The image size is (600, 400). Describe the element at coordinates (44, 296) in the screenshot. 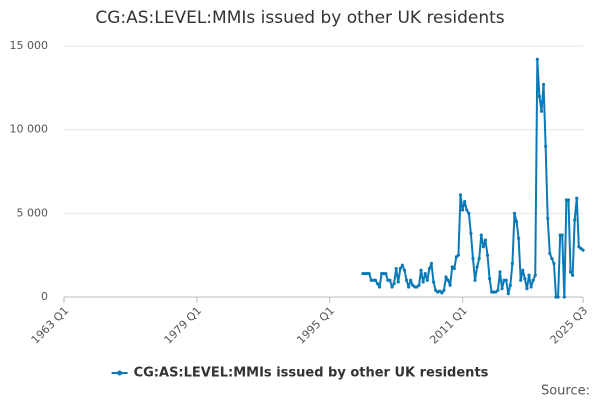

I see `y-tick-label: 0` at that location.